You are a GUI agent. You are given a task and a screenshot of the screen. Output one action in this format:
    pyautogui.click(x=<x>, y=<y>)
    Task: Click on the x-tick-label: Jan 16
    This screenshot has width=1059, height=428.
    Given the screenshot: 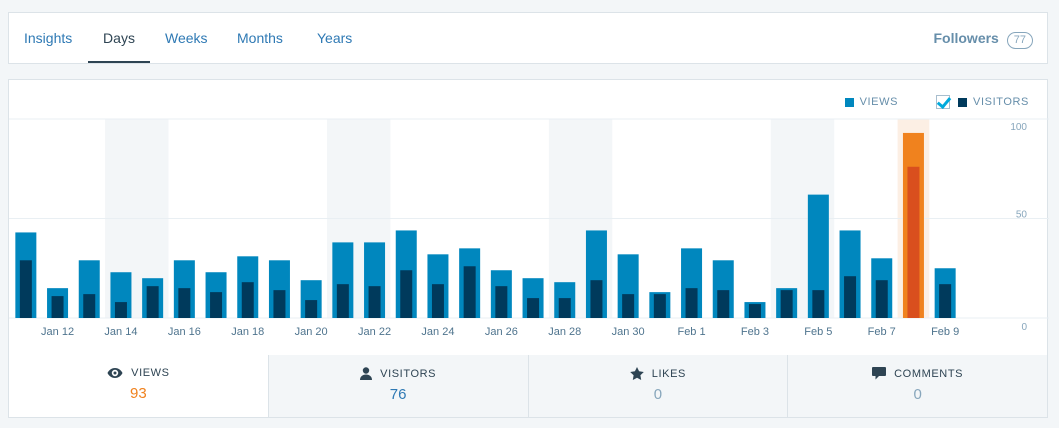 What is the action you would take?
    pyautogui.click(x=184, y=332)
    